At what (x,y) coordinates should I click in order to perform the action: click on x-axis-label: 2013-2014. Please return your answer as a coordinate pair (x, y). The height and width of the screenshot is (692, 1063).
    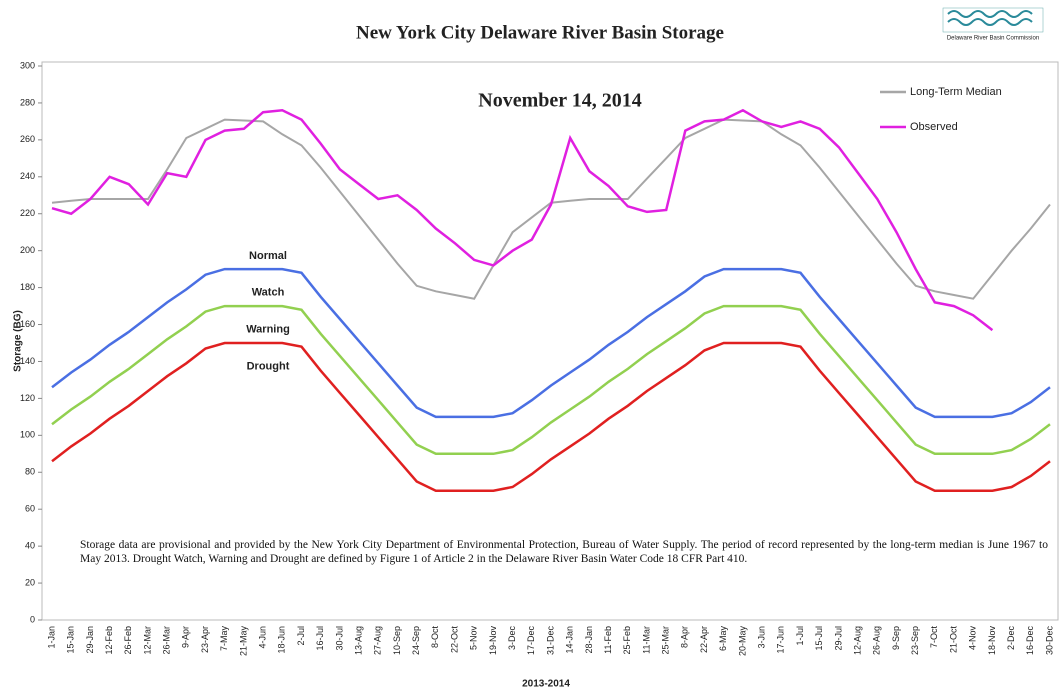
    Looking at the image, I should click on (546, 684).